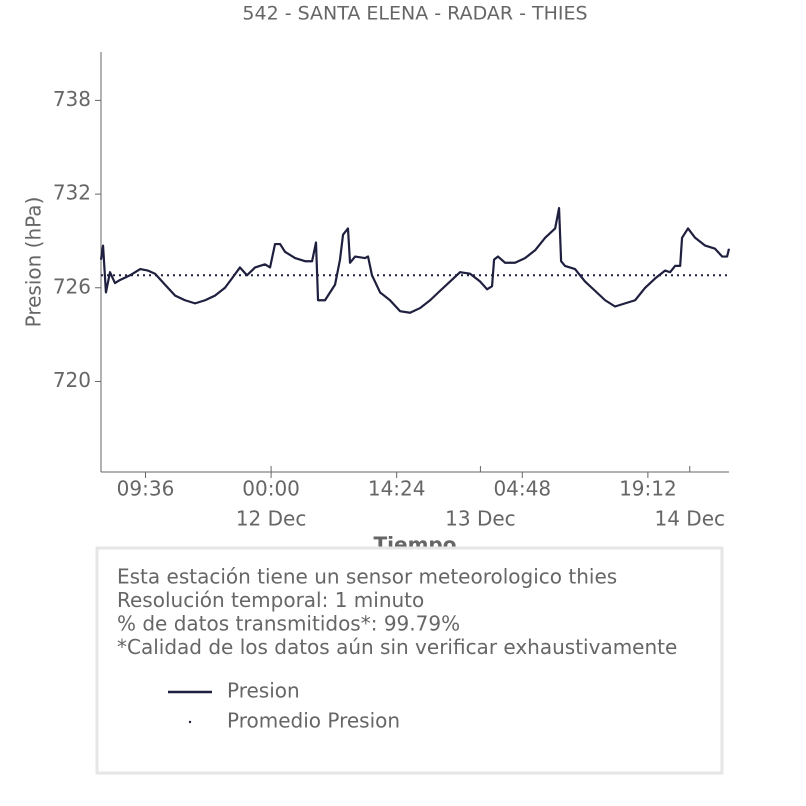 This screenshot has height=806, width=806. Describe the element at coordinates (34, 262) in the screenshot. I see `y-axis-label: Presion (hPa)` at that location.